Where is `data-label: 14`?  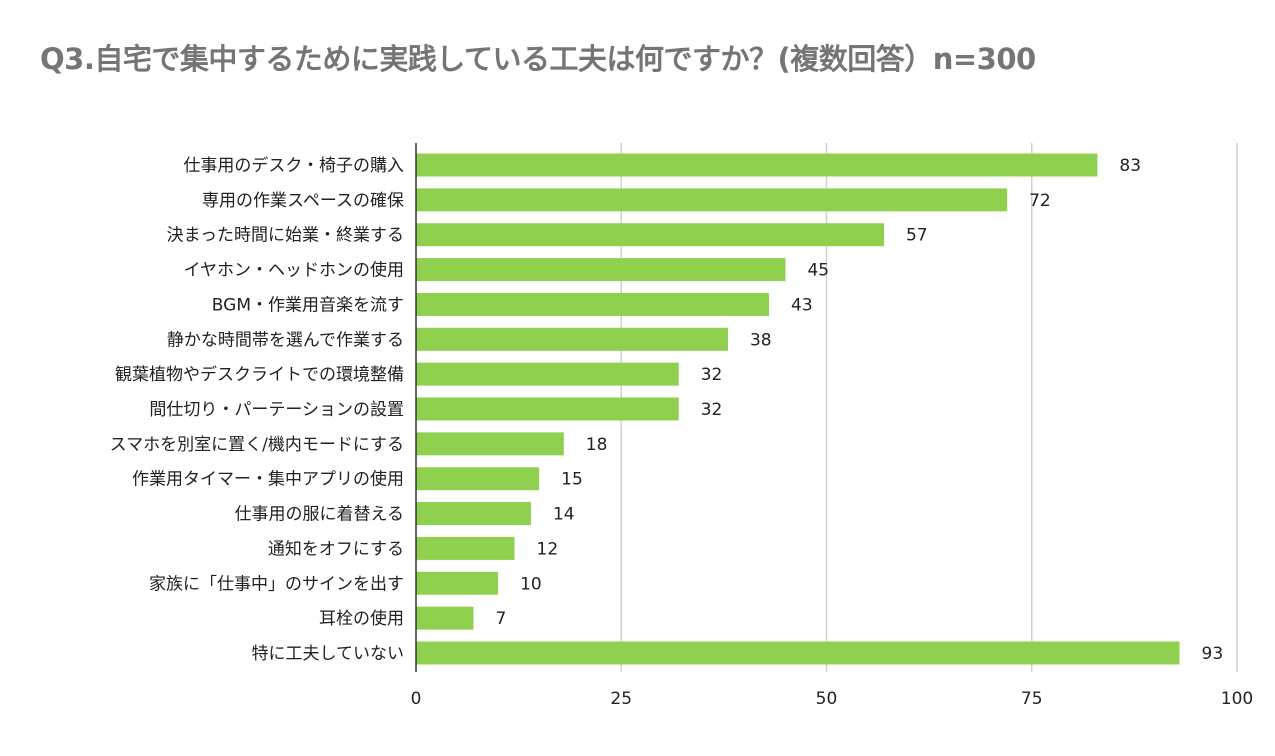 data-label: 14 is located at coordinates (564, 515).